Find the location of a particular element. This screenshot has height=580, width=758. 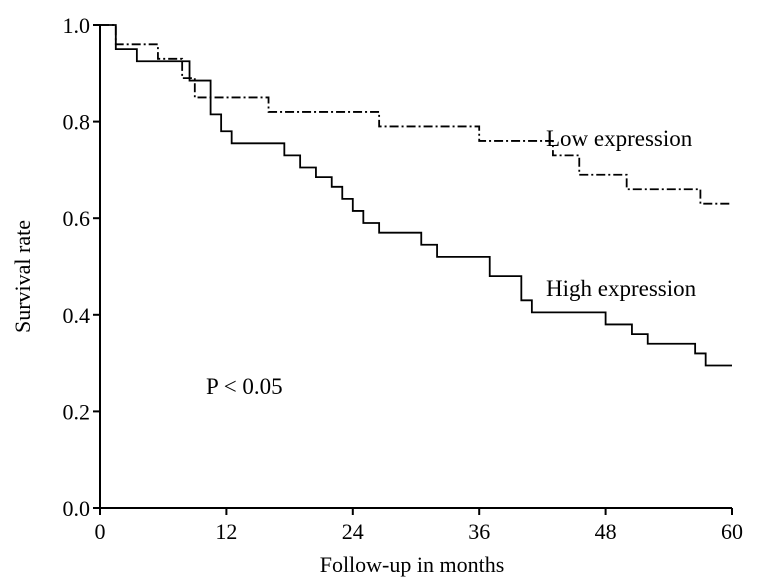

x-tick-label: 12 is located at coordinates (226, 531).